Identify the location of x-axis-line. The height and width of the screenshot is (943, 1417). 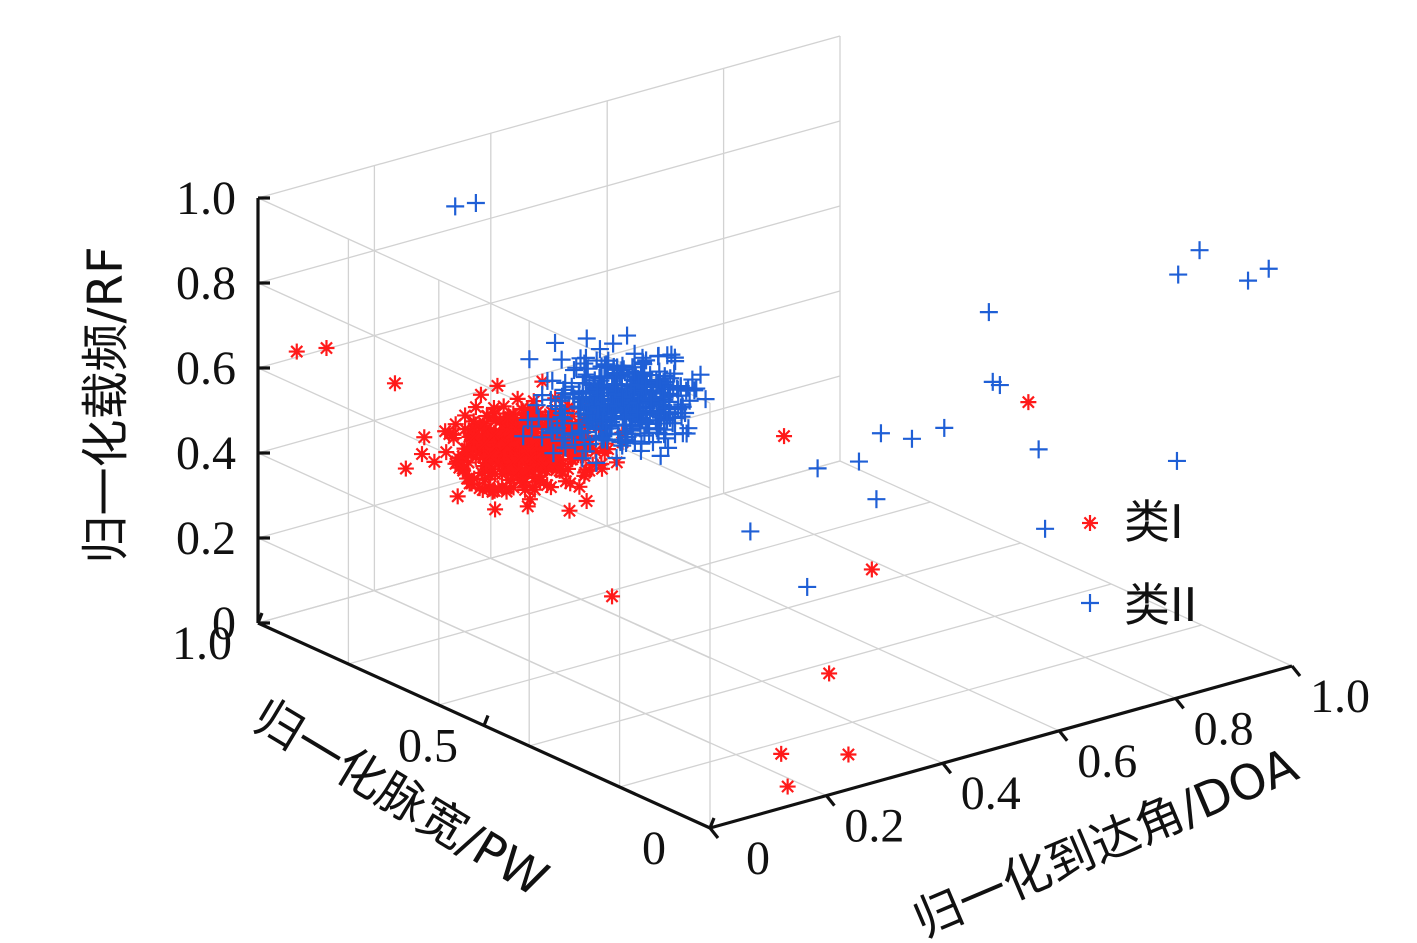
(1001, 747).